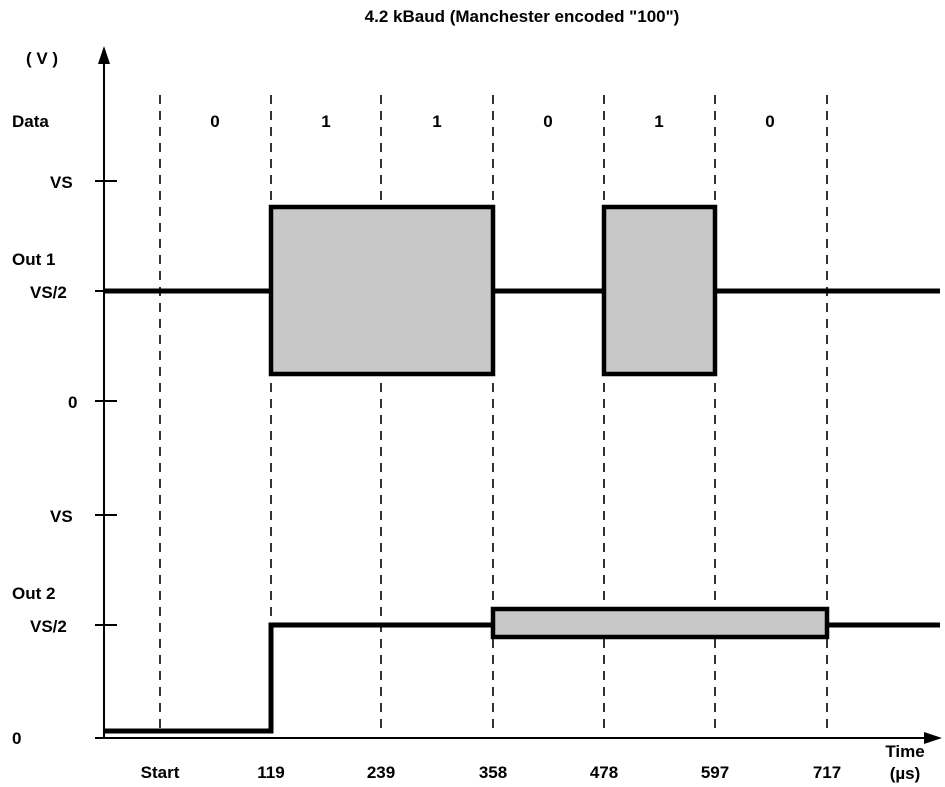 Image resolution: width=945 pixels, height=787 pixels. What do you see at coordinates (715, 772) in the screenshot?
I see `time-tick-597: 597` at bounding box center [715, 772].